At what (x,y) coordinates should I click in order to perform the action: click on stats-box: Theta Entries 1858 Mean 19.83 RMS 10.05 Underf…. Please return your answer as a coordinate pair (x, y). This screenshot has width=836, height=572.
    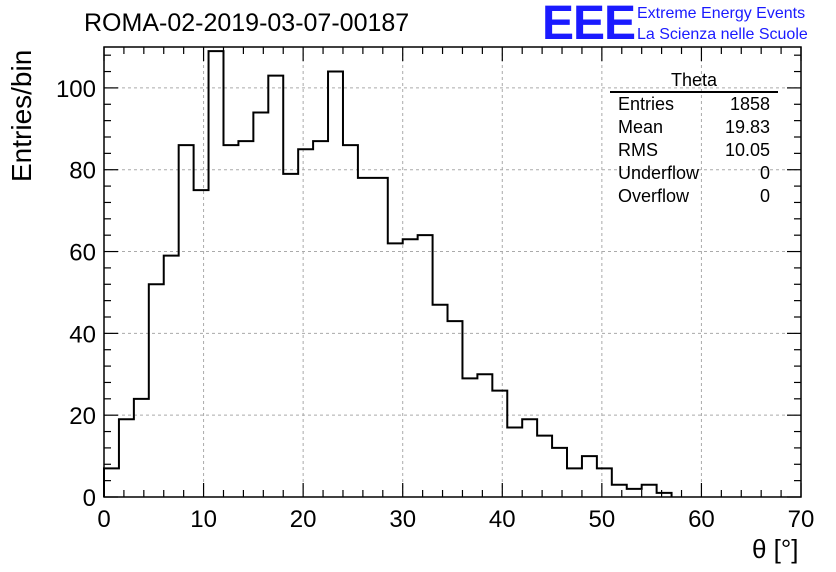
    Looking at the image, I should click on (694, 139).